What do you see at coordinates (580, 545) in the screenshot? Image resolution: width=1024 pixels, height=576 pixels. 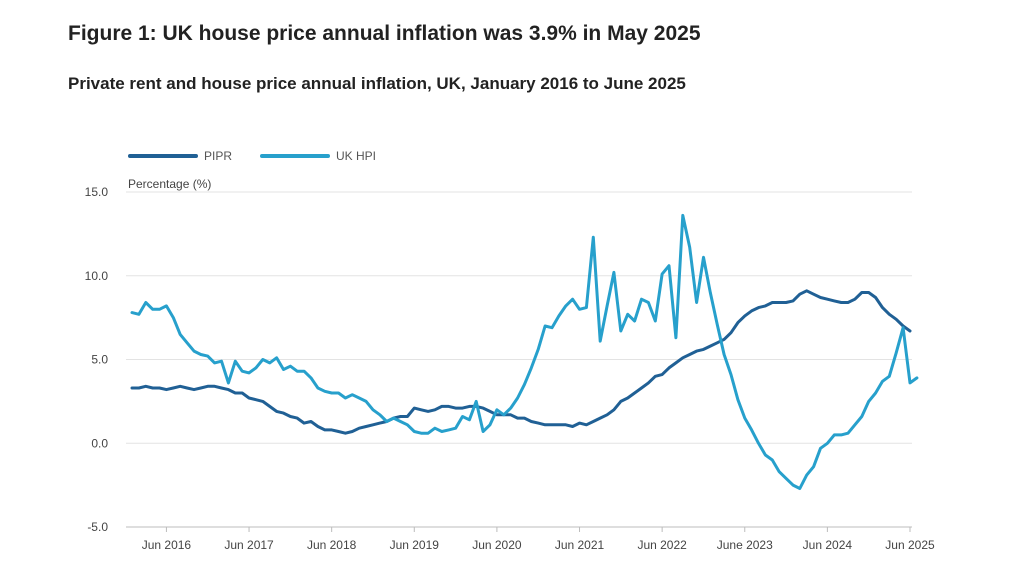 I see `x-tick-label: Jun 2021` at bounding box center [580, 545].